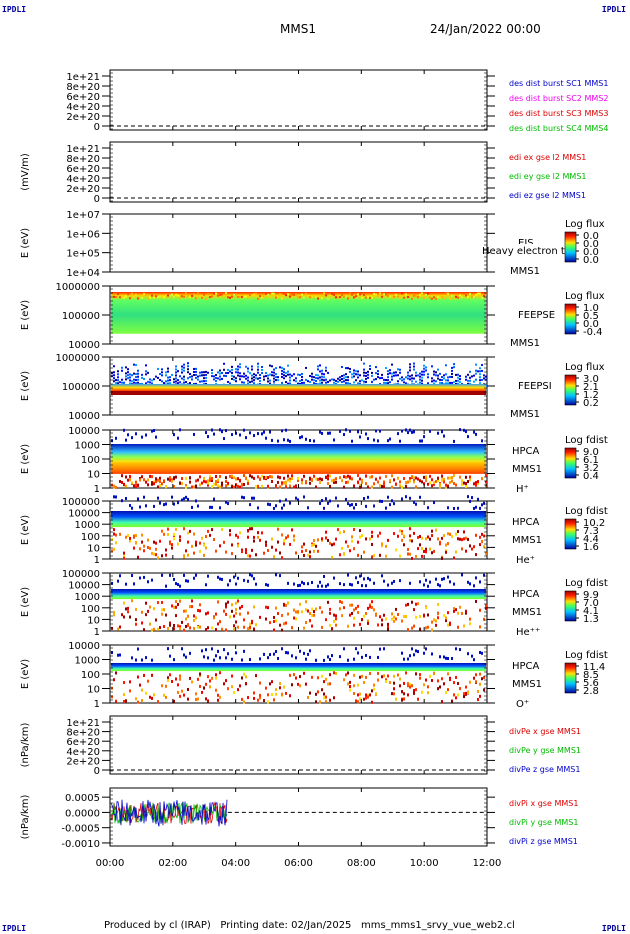 This screenshot has width=630, height=934. Describe the element at coordinates (82, 813) in the screenshot. I see `y-tick-label: 0.0000` at that location.